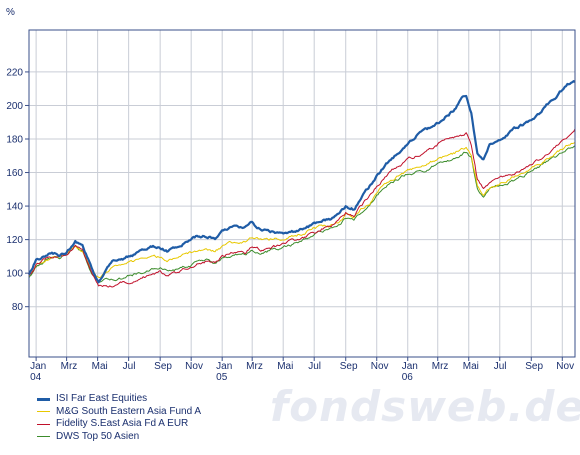  Describe the element at coordinates (14, 274) in the screenshot. I see `y-tick-label: 100` at that location.